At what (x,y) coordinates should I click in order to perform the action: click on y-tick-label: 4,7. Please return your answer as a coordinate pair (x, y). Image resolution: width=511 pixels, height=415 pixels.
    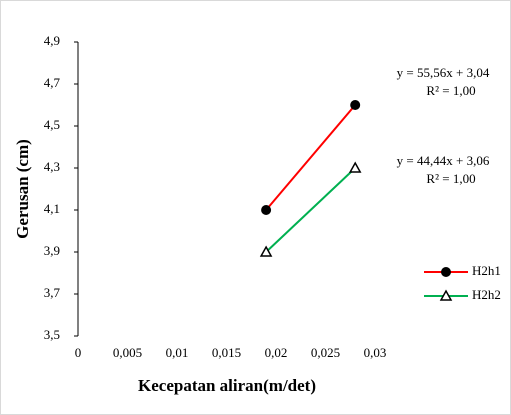
    Looking at the image, I should click on (52, 82).